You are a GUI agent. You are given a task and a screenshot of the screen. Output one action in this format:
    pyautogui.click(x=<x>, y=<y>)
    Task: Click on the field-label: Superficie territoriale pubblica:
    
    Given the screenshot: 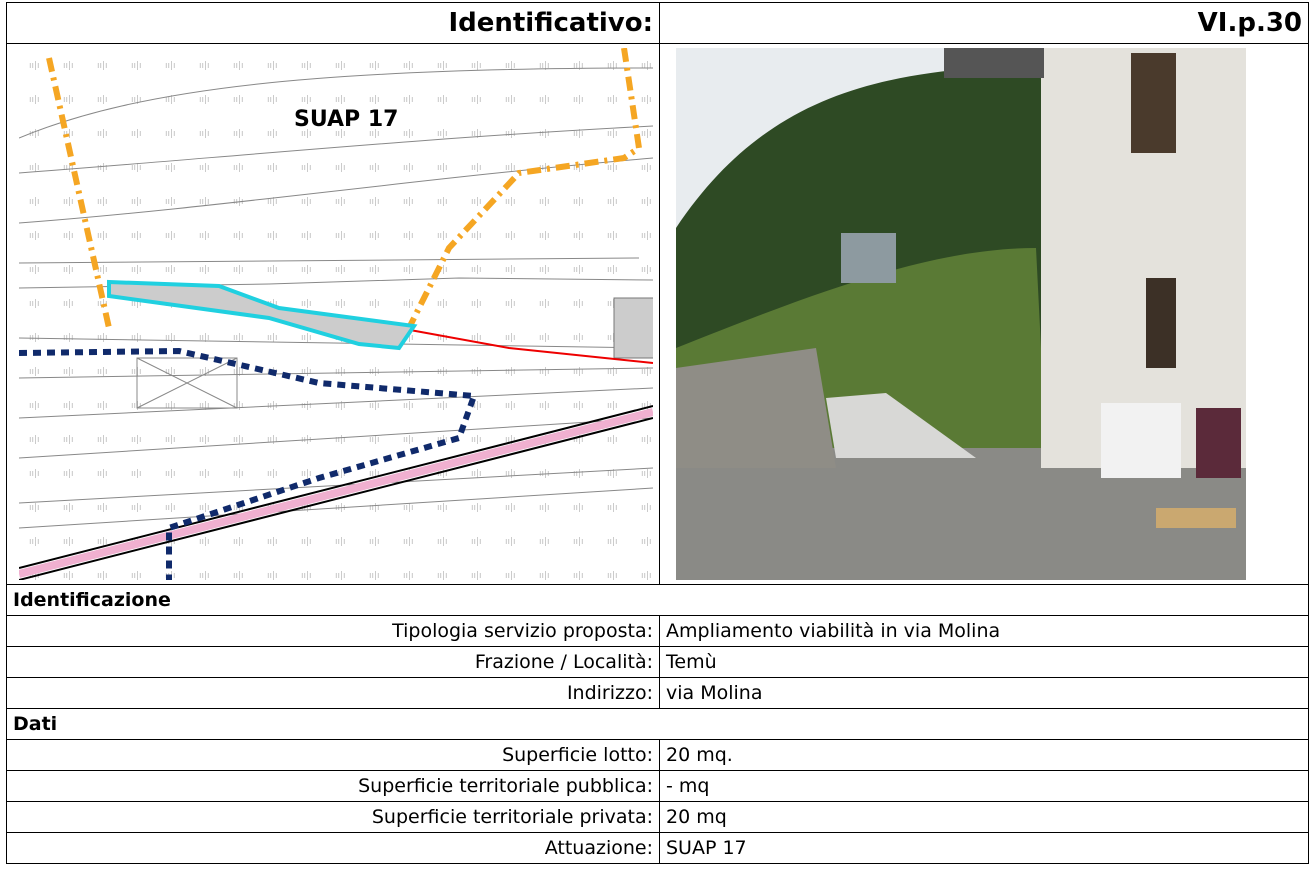 What is the action you would take?
    pyautogui.click(x=333, y=786)
    